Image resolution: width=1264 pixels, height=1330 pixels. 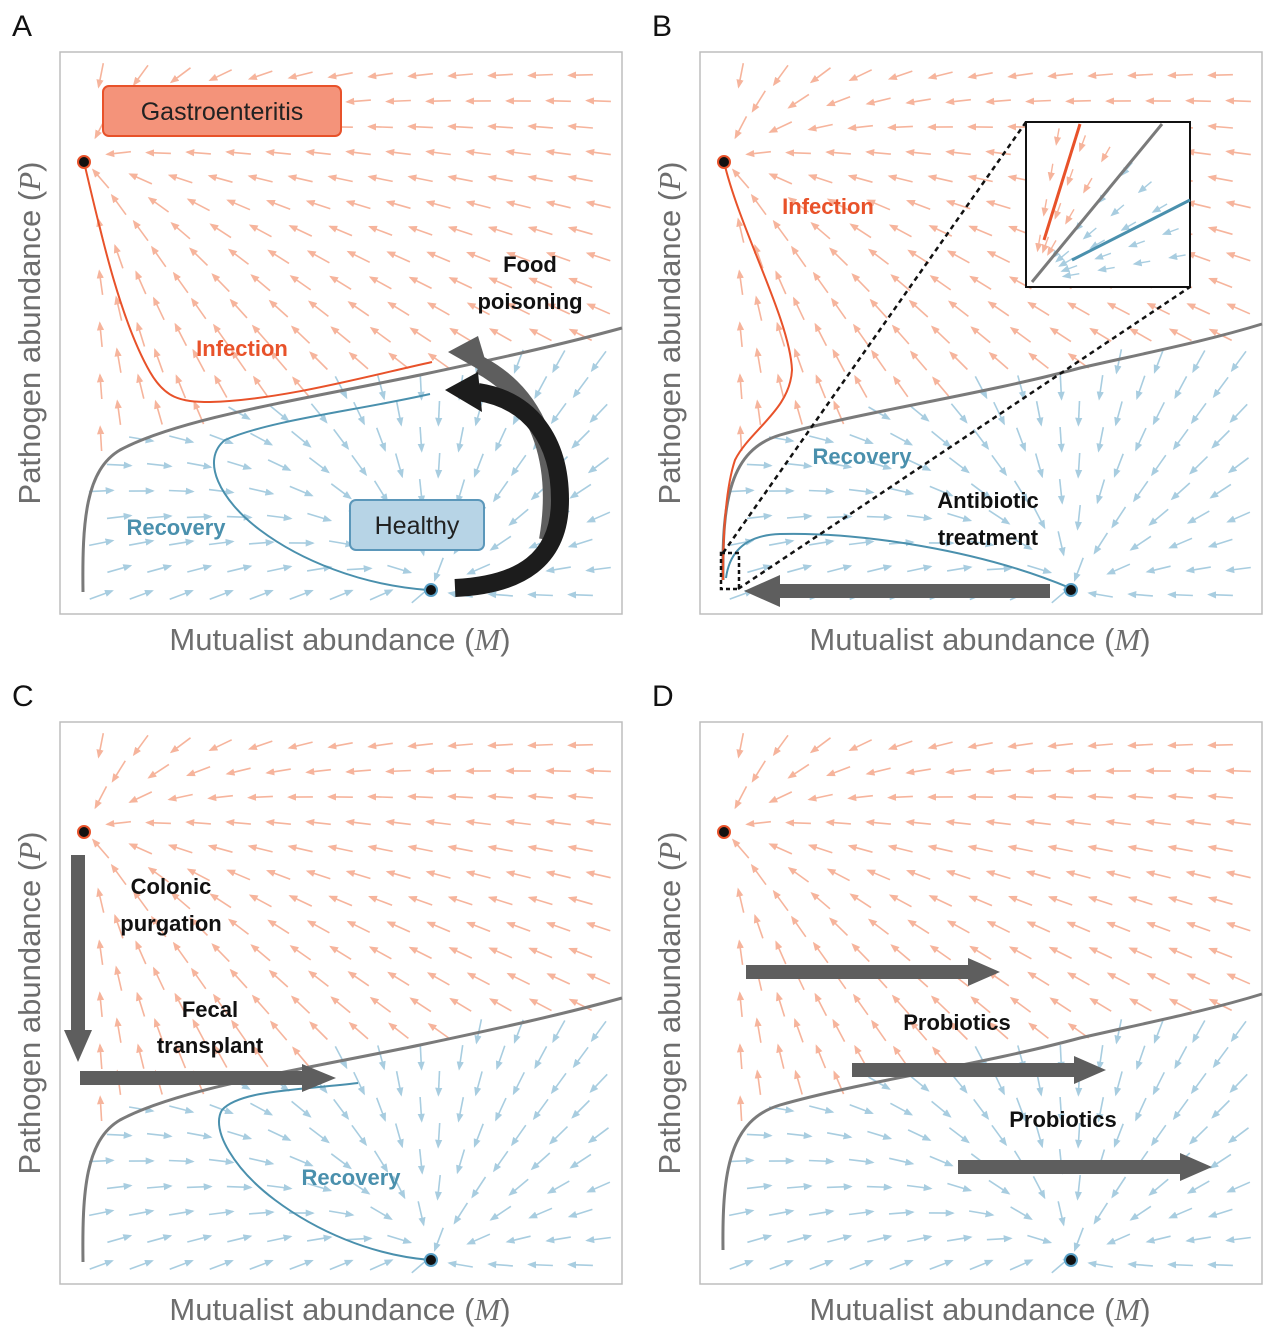 I want to click on healthy-fixed-point, so click(x=431, y=590).